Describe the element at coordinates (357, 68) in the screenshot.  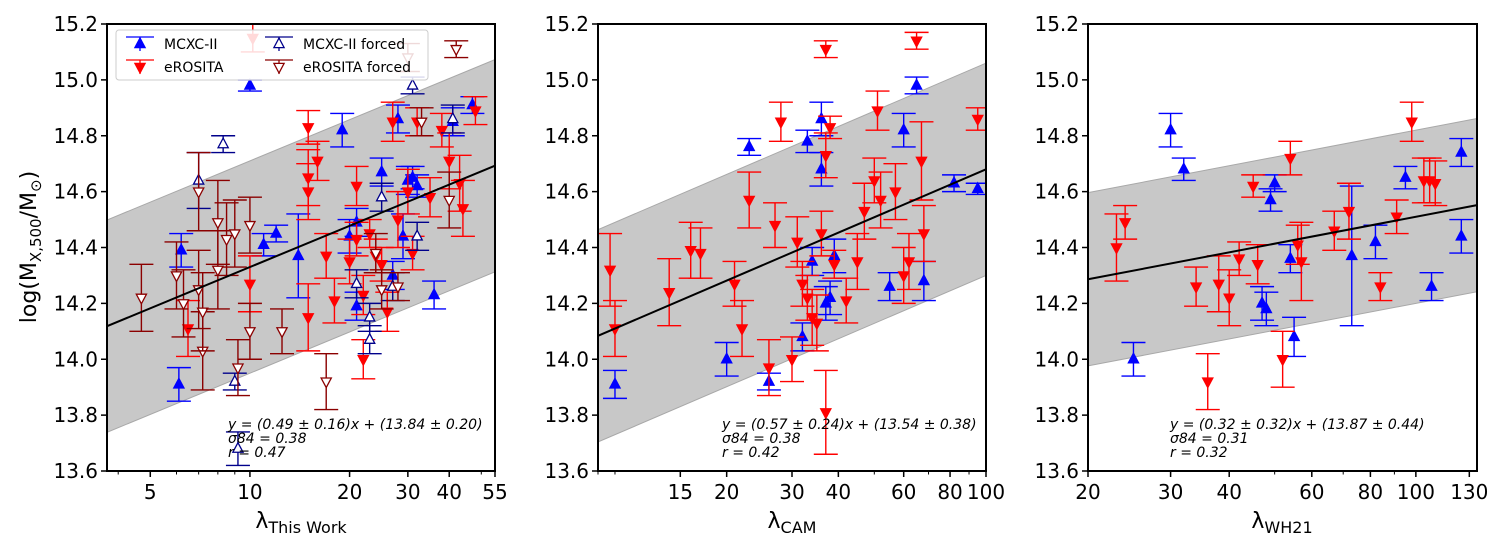
I see `legend-label-erosita-forced: eROSITA forced` at that location.